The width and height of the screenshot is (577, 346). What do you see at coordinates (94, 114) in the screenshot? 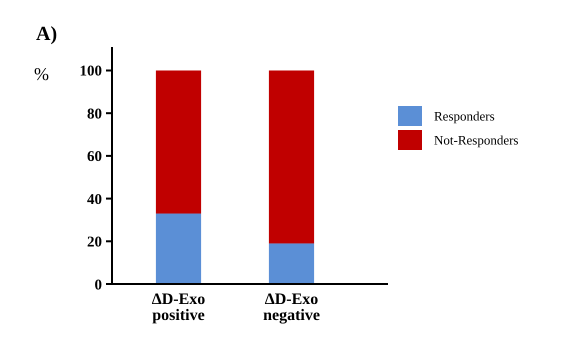
I see `y-tick-label: 80` at bounding box center [94, 114].